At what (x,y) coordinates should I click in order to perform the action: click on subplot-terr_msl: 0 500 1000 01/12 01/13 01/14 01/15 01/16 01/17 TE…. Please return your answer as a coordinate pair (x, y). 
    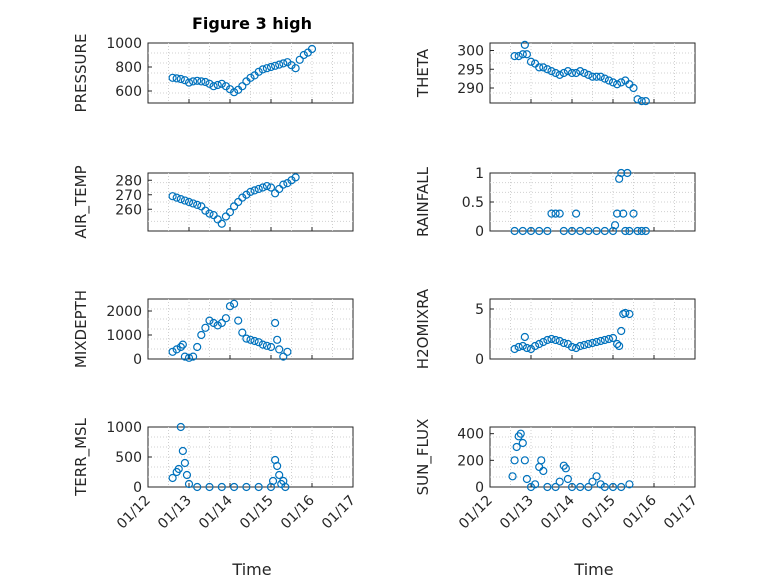
    Looking at the image, I should click on (215, 474).